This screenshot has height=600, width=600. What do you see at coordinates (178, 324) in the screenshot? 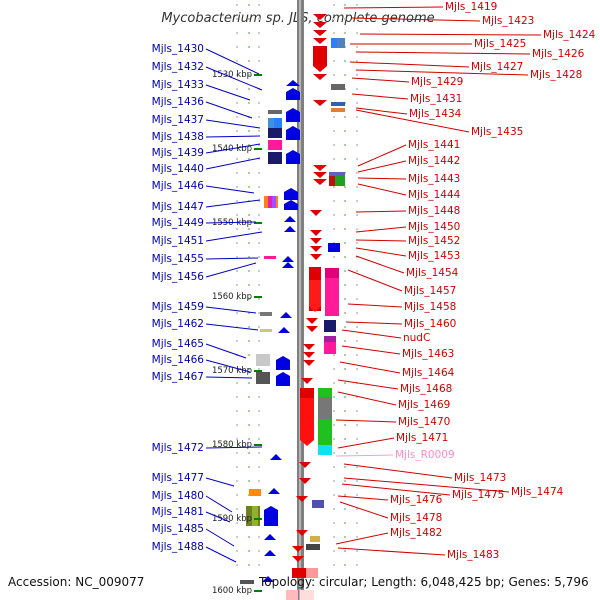
I see `gene-label: Mjls_1462` at bounding box center [178, 324].